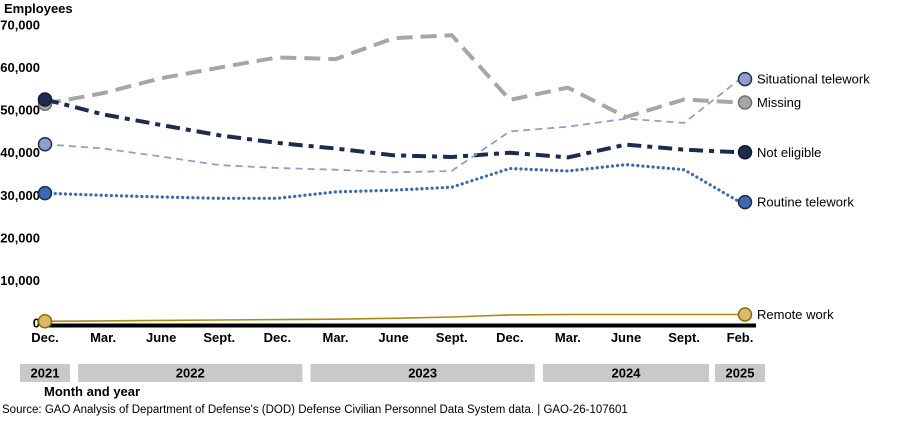 Image resolution: width=900 pixels, height=424 pixels. I want to click on year-band-label: 2022, so click(190, 373).